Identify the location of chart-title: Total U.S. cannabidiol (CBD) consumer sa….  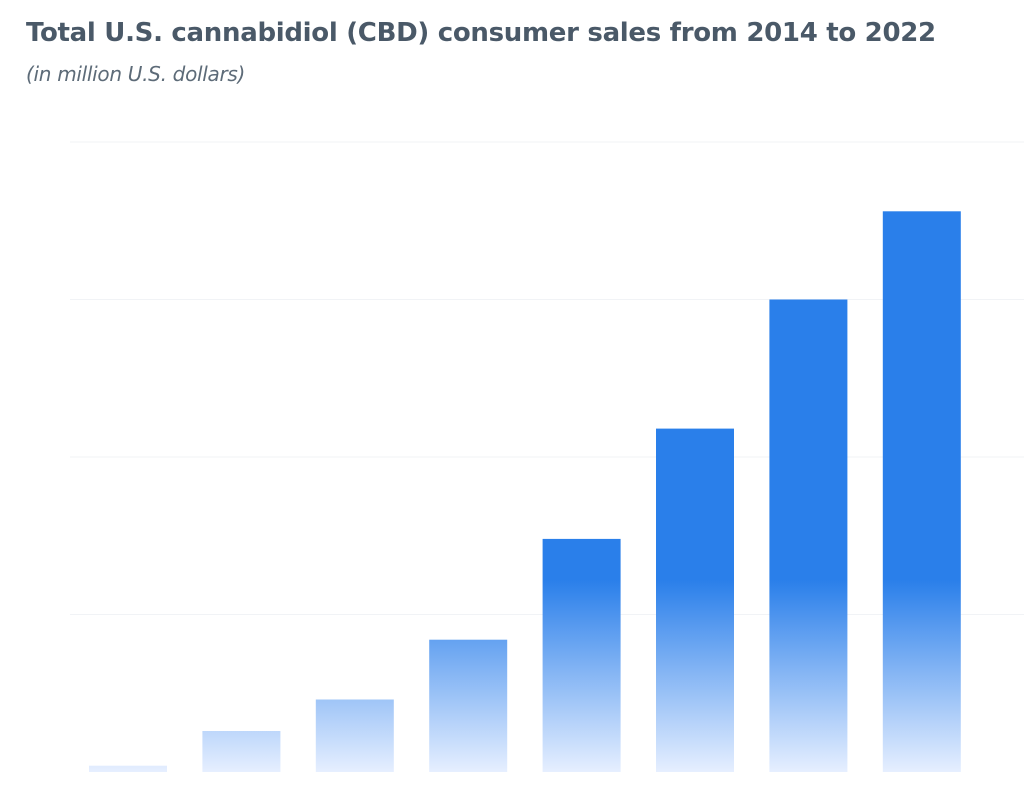
(481, 33).